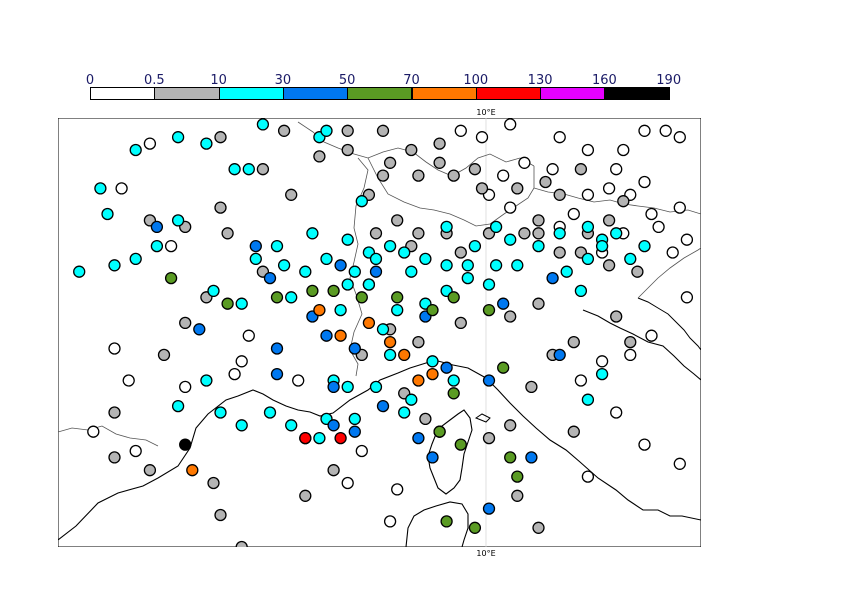  I want to click on coastline-sardinia, so click(437, 524).